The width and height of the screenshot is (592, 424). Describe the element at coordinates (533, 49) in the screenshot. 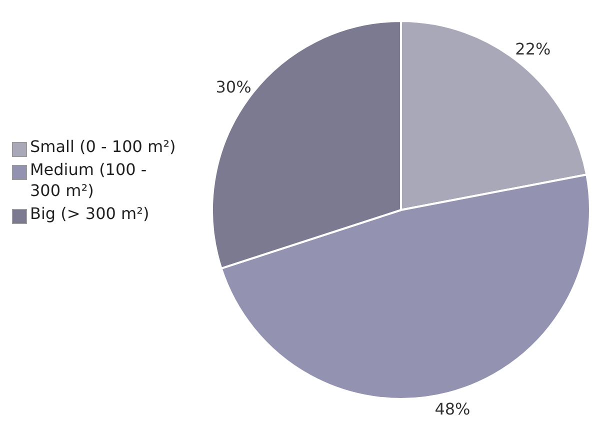

I see `data-label: 22%` at that location.